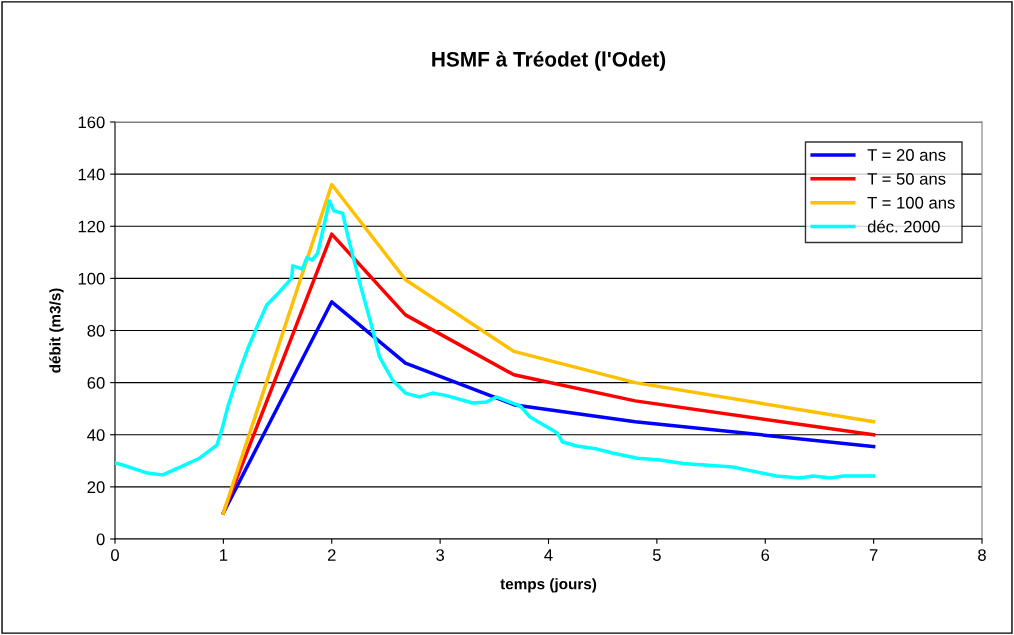 Image resolution: width=1014 pixels, height=635 pixels. What do you see at coordinates (765, 555) in the screenshot?
I see `x-tick-label: 6` at bounding box center [765, 555].